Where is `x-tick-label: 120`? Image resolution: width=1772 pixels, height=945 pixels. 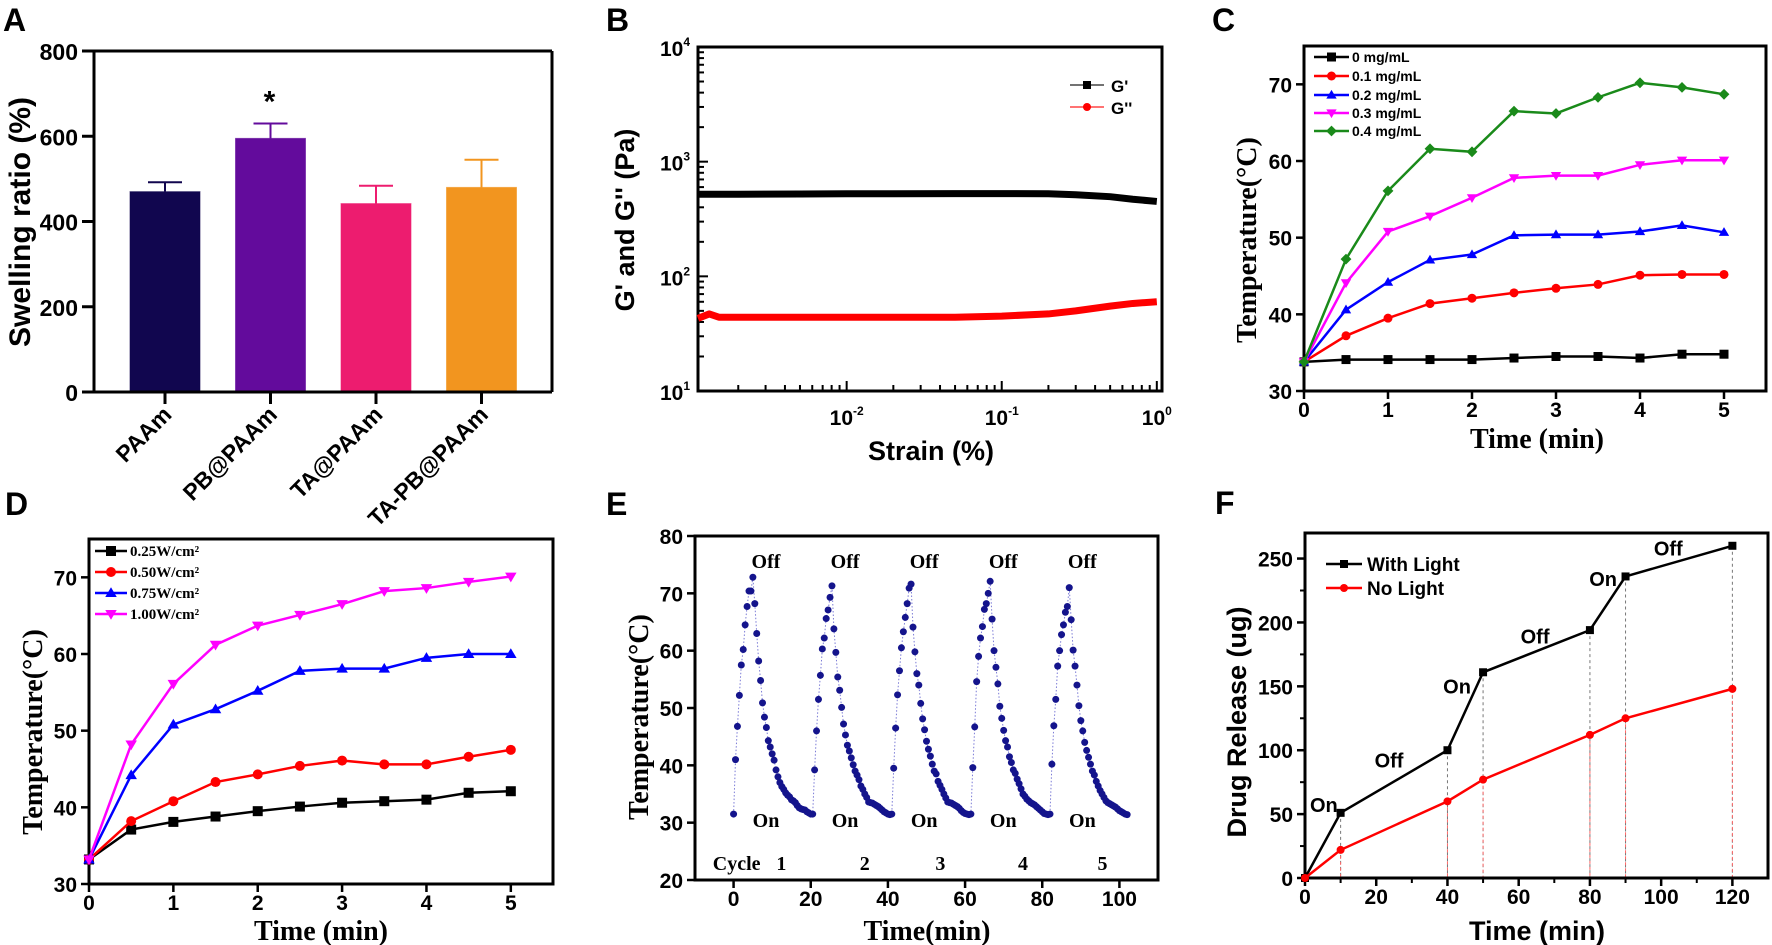
x-tick-label: 120 is located at coordinates (1732, 897).